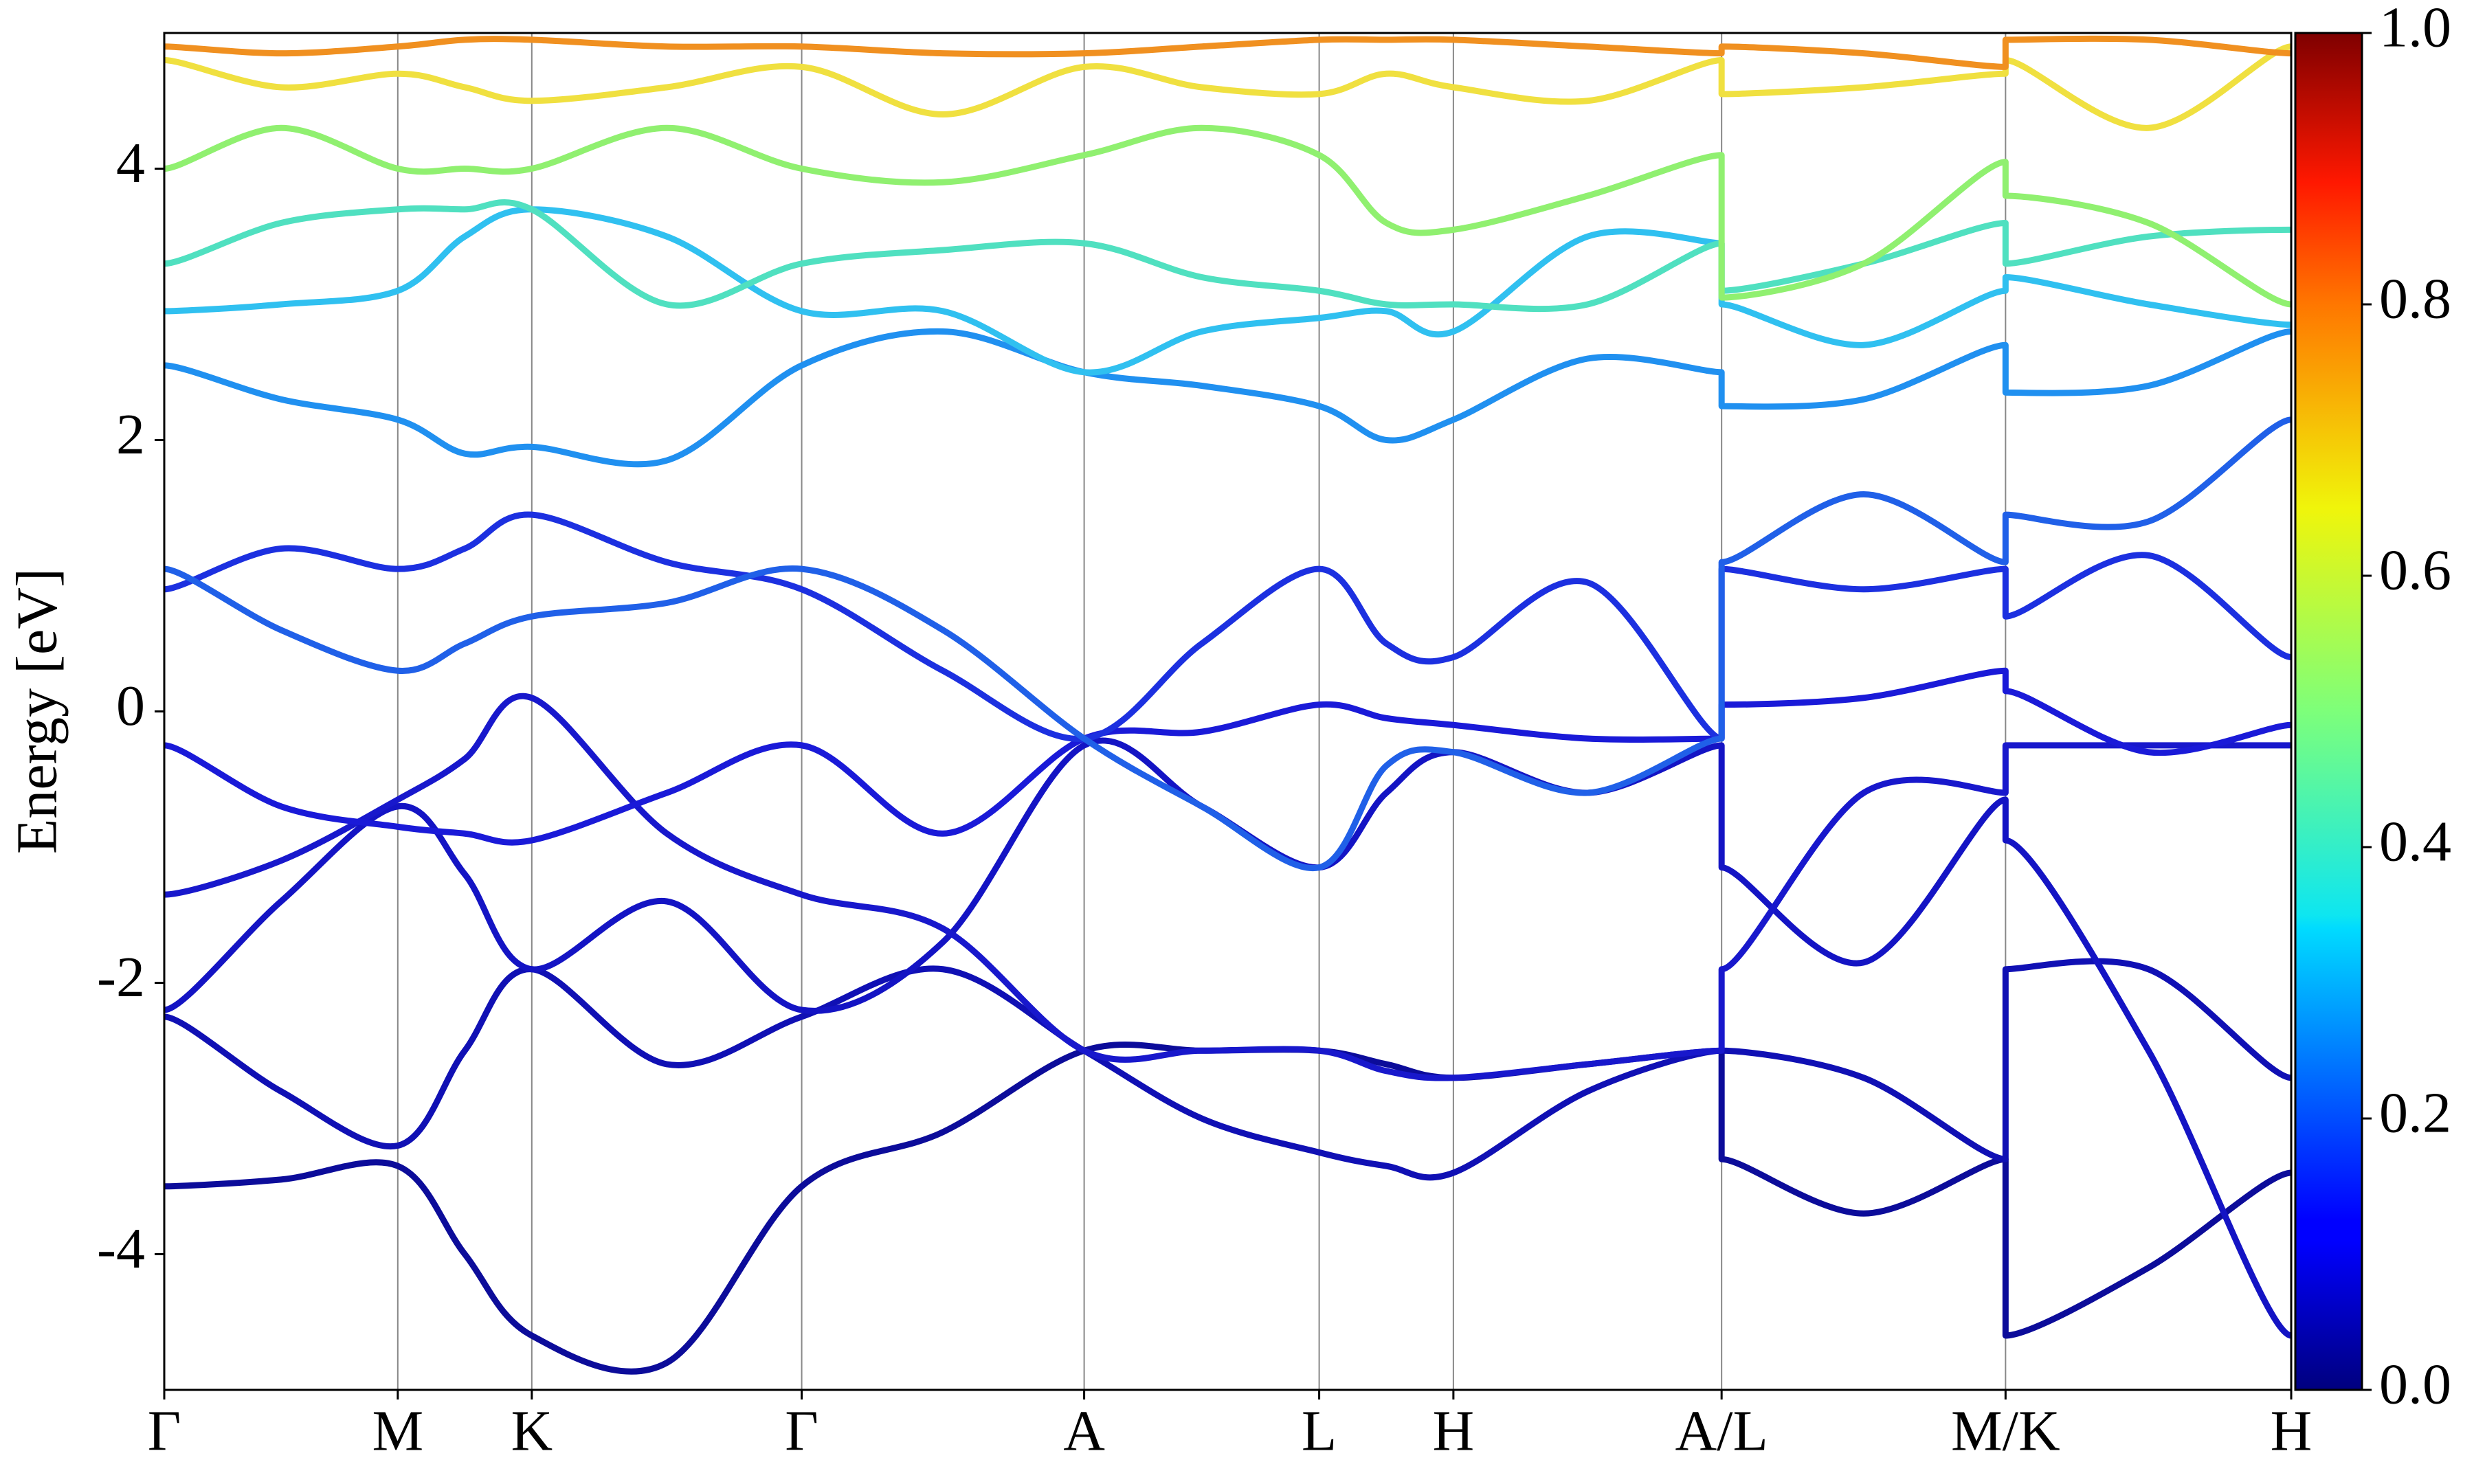 The width and height of the screenshot is (2474, 1484). Describe the element at coordinates (1084, 1431) in the screenshot. I see `x-tick-label: A` at that location.